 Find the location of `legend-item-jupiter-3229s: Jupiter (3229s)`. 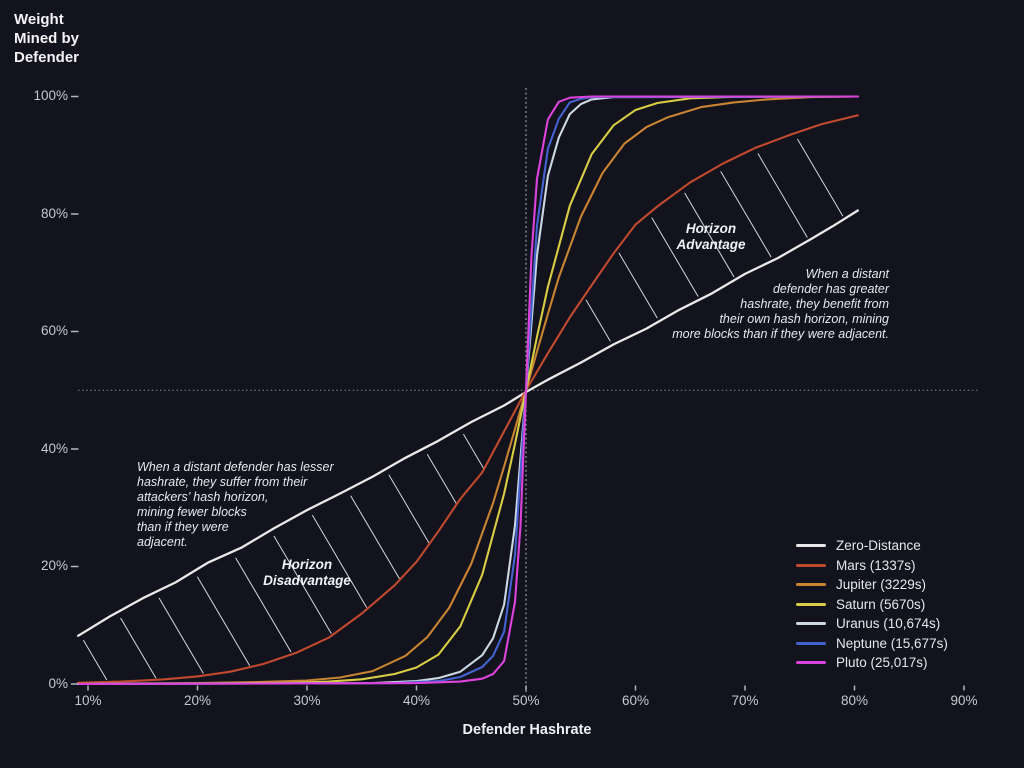

legend-item-jupiter-3229s: Jupiter (3229s) is located at coordinates (872, 585).